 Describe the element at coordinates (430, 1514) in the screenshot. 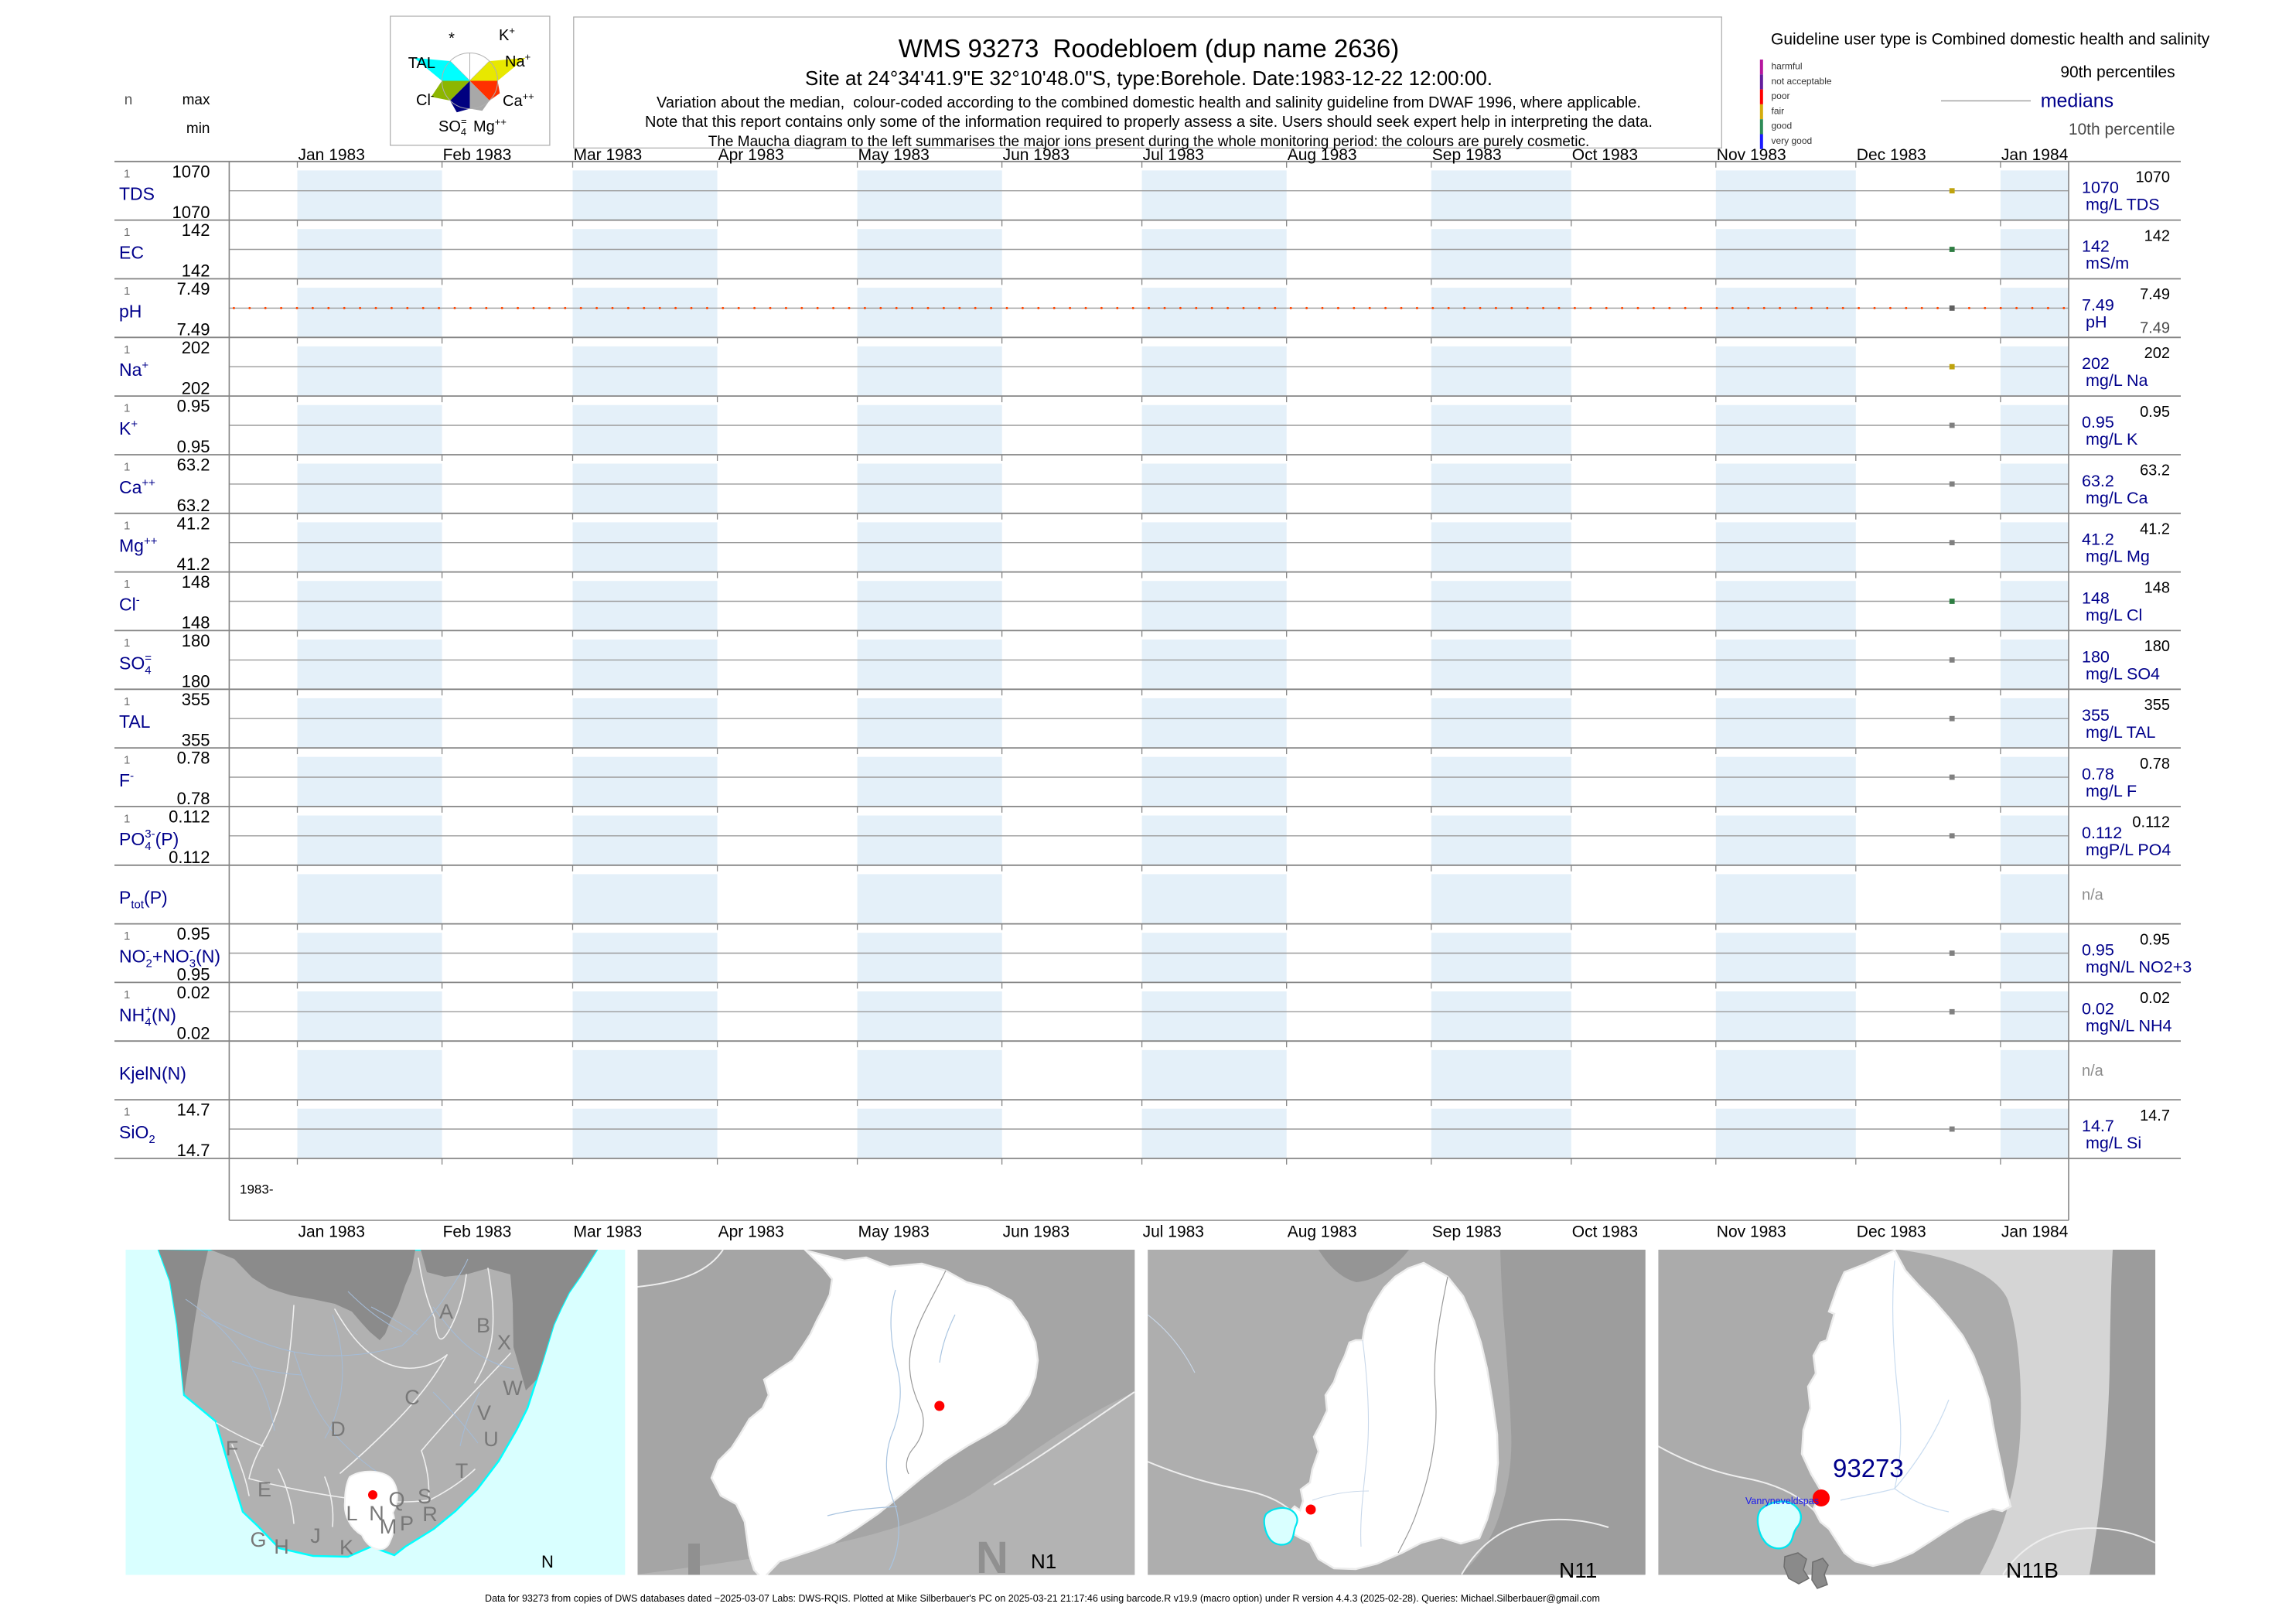

I see `svg-text: R` at that location.